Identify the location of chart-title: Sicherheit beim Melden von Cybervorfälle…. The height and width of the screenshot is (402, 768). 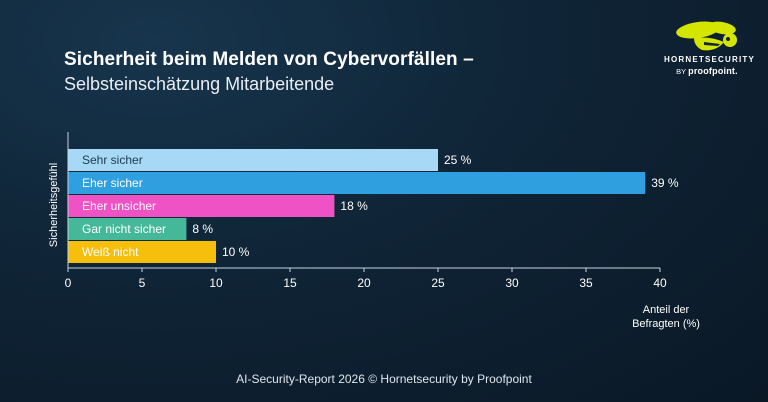
(269, 59).